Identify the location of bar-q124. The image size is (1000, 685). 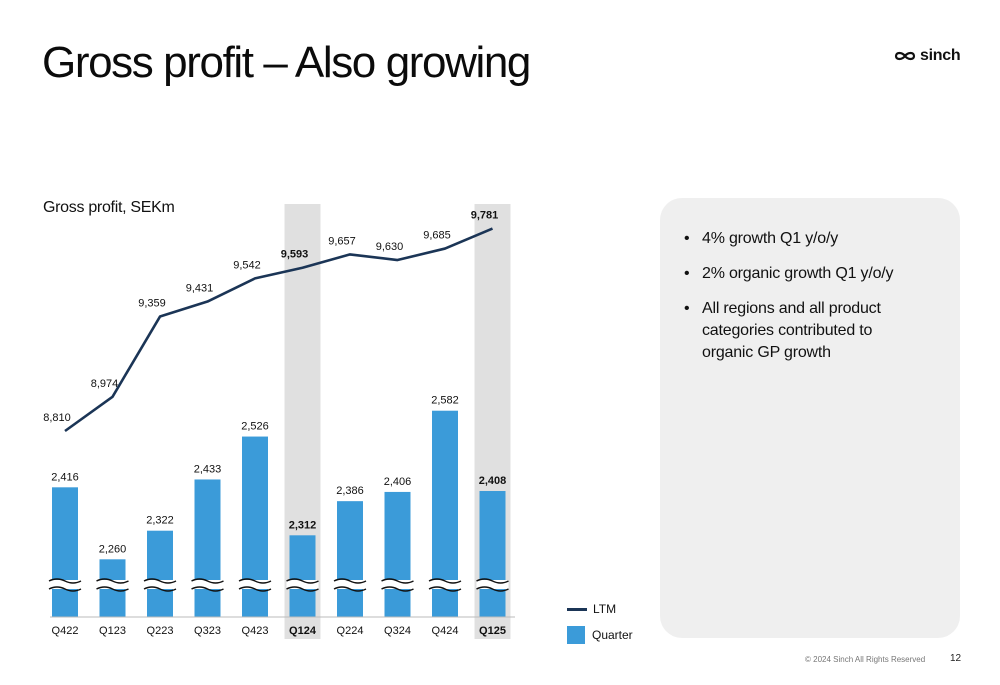
(302, 576).